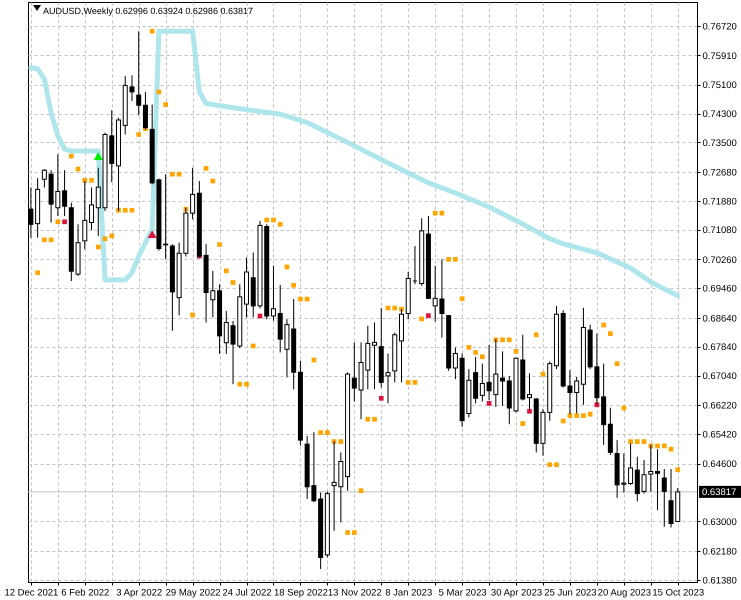 Image resolution: width=741 pixels, height=600 pixels. I want to click on y-tick-label: 0.65420, so click(719, 435).